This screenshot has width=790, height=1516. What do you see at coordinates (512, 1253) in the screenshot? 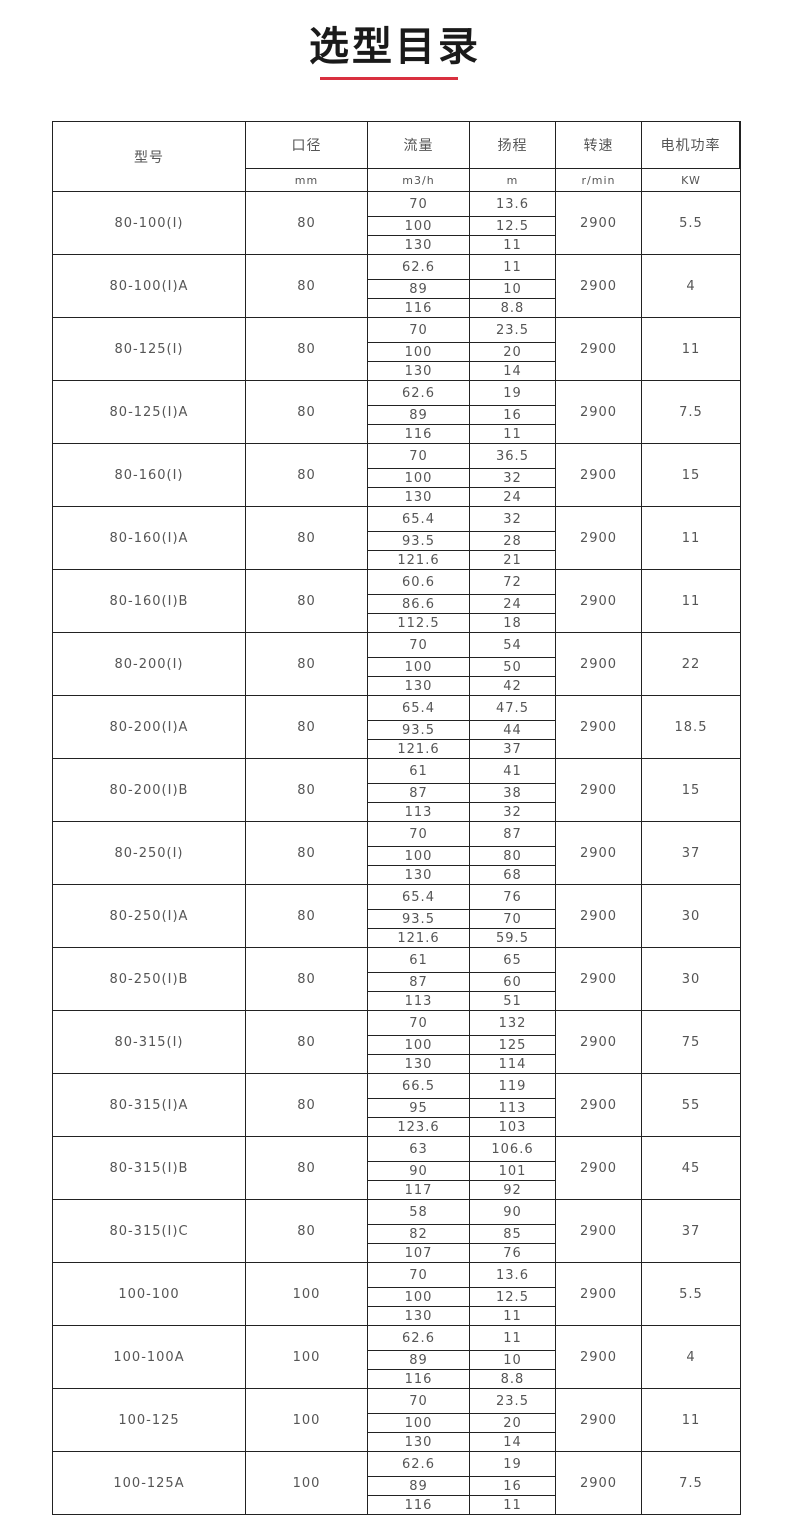
I see `head-value: 76` at bounding box center [512, 1253].